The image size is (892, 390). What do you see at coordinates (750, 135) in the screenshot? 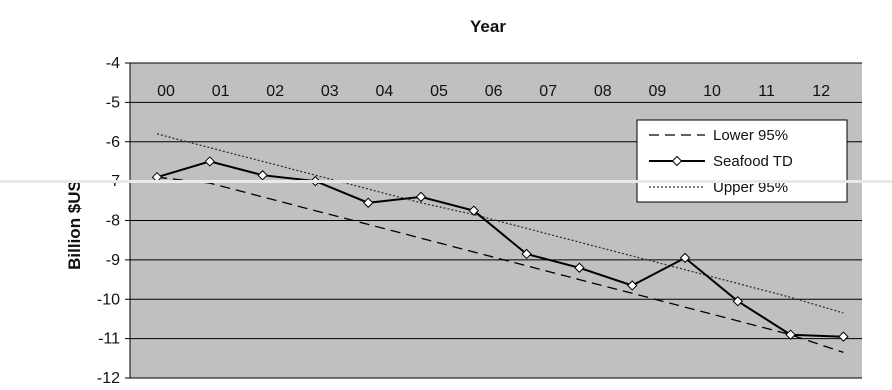
I see `legend-label: Lower 95%` at bounding box center [750, 135].